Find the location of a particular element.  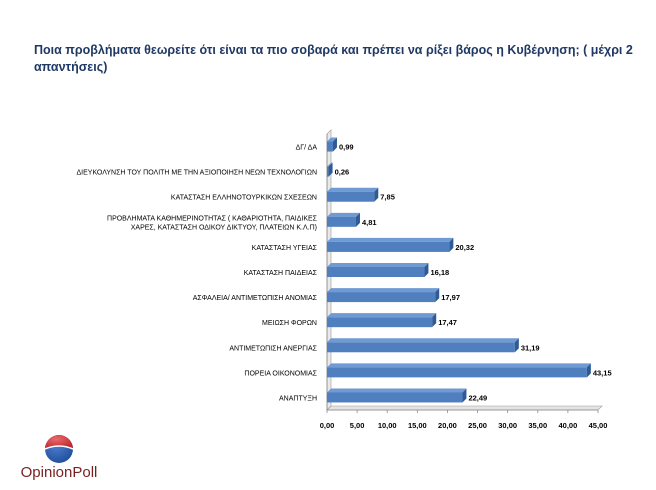

x-tick-label: 45,00 is located at coordinates (598, 425).